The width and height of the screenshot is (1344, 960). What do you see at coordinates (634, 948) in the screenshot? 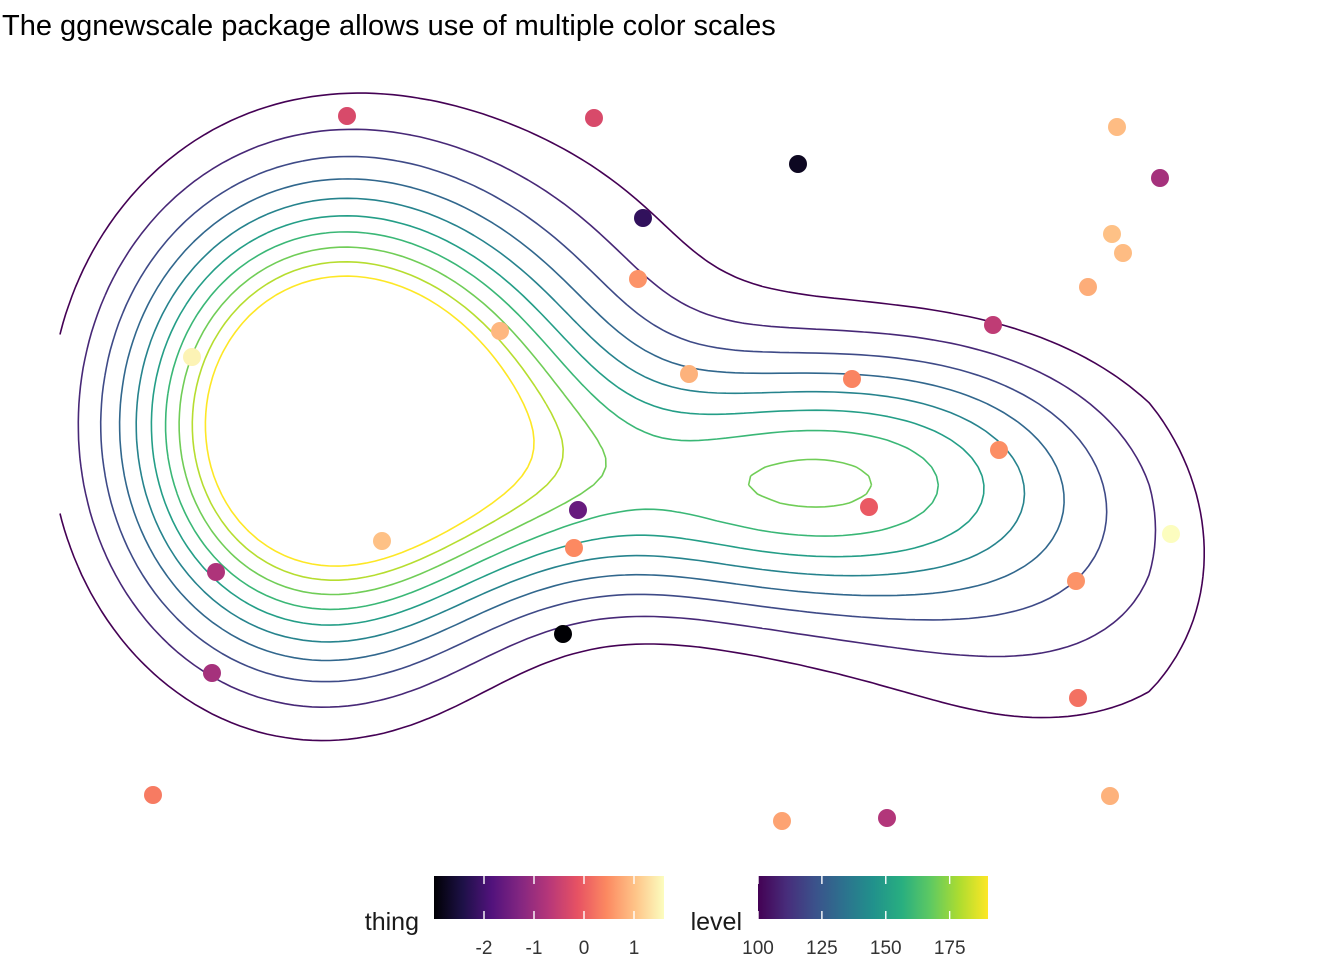
I see `legend-thing-tick-label: 1` at bounding box center [634, 948].